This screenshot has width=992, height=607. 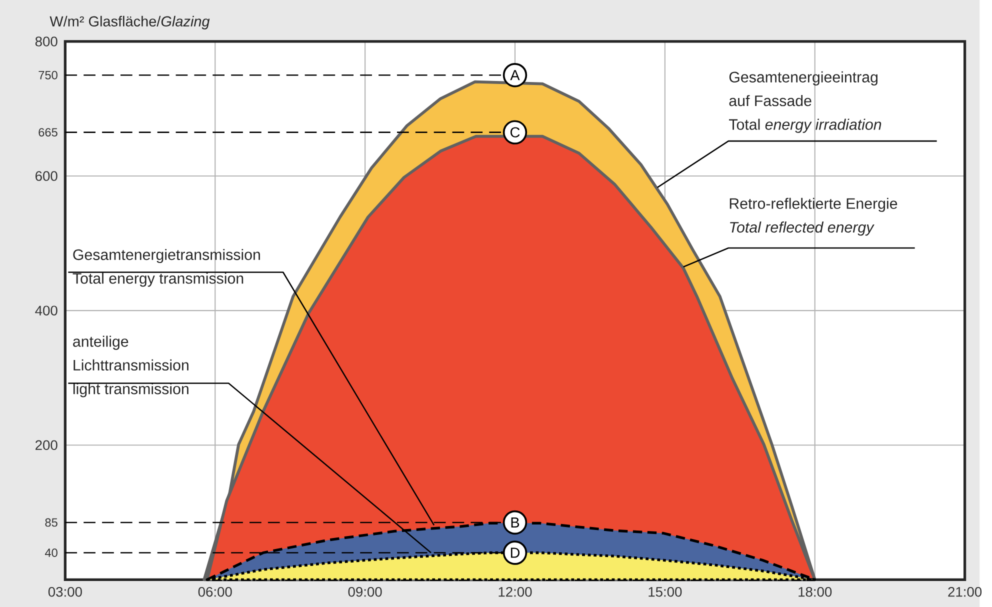 I want to click on y-axis-title: W/m² Glasfläche/Glazing, so click(x=130, y=23).